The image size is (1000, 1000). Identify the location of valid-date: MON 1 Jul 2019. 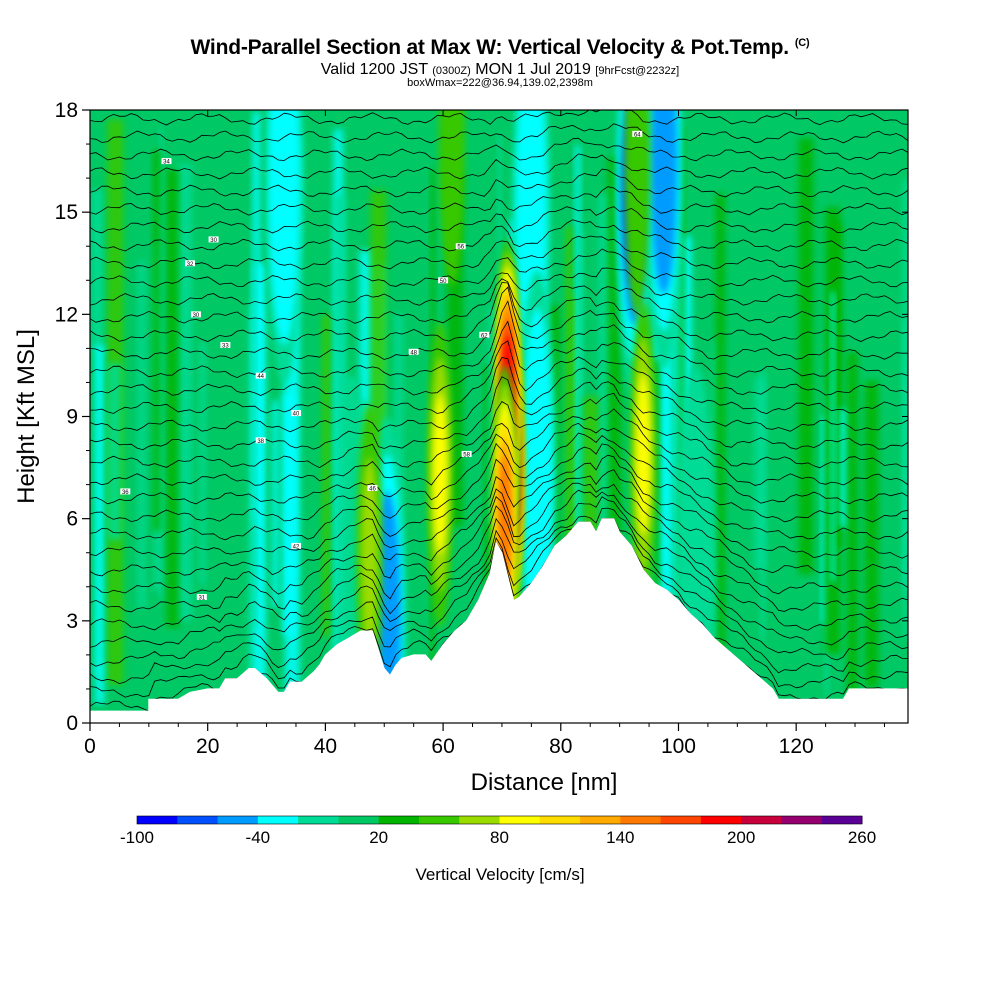
(533, 69).